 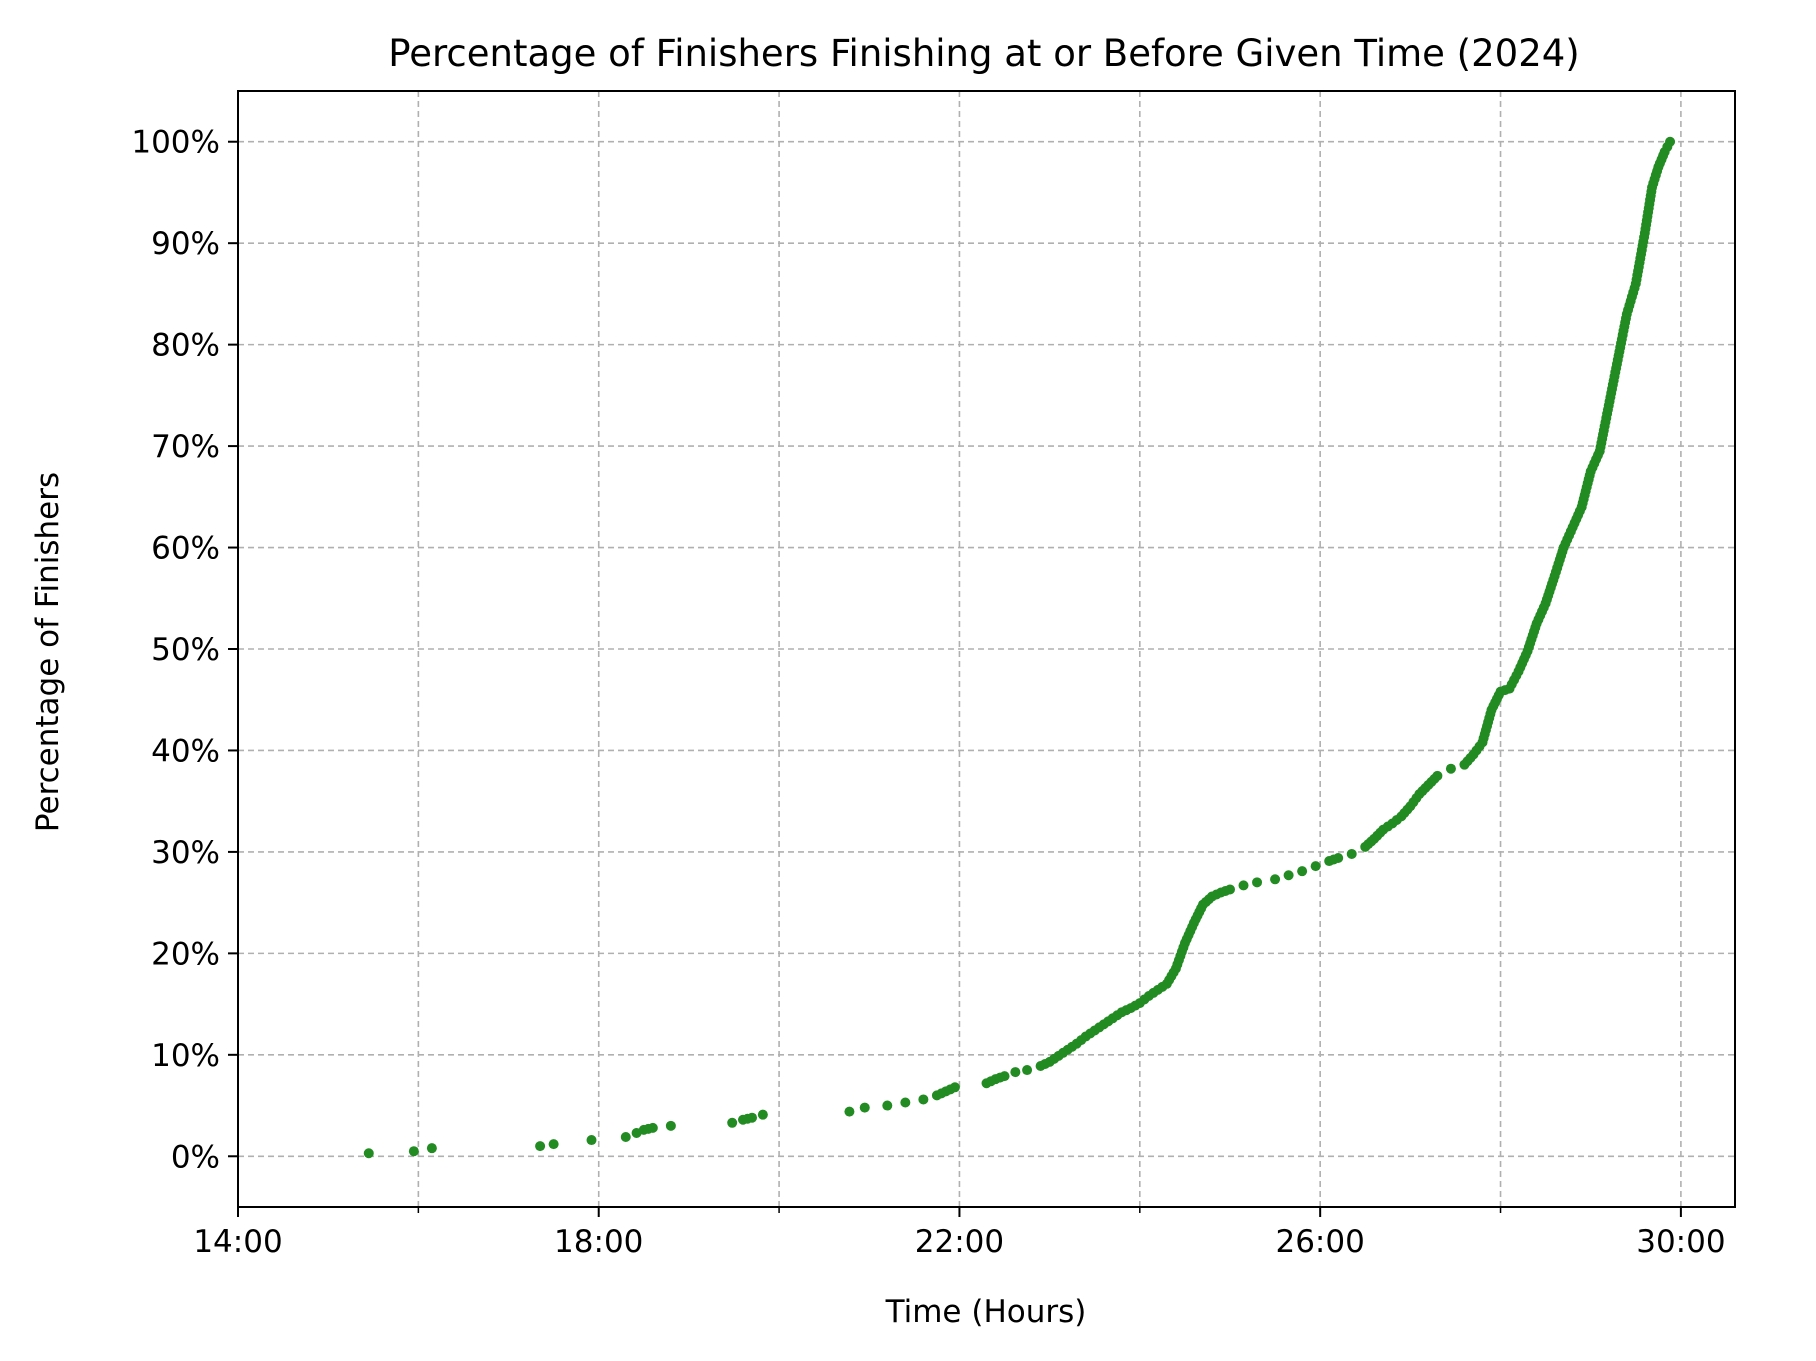 What do you see at coordinates (48, 652) in the screenshot?
I see `y-axis-label: Percentage of Finishers` at bounding box center [48, 652].